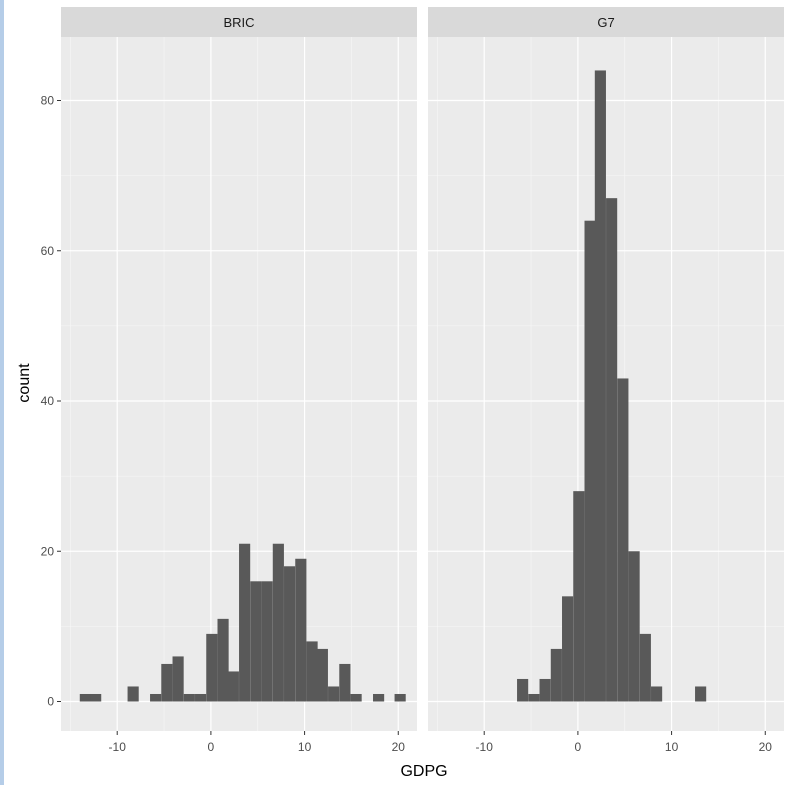 The height and width of the screenshot is (785, 794). Describe the element at coordinates (24, 383) in the screenshot. I see `y-axis-title: count` at that location.